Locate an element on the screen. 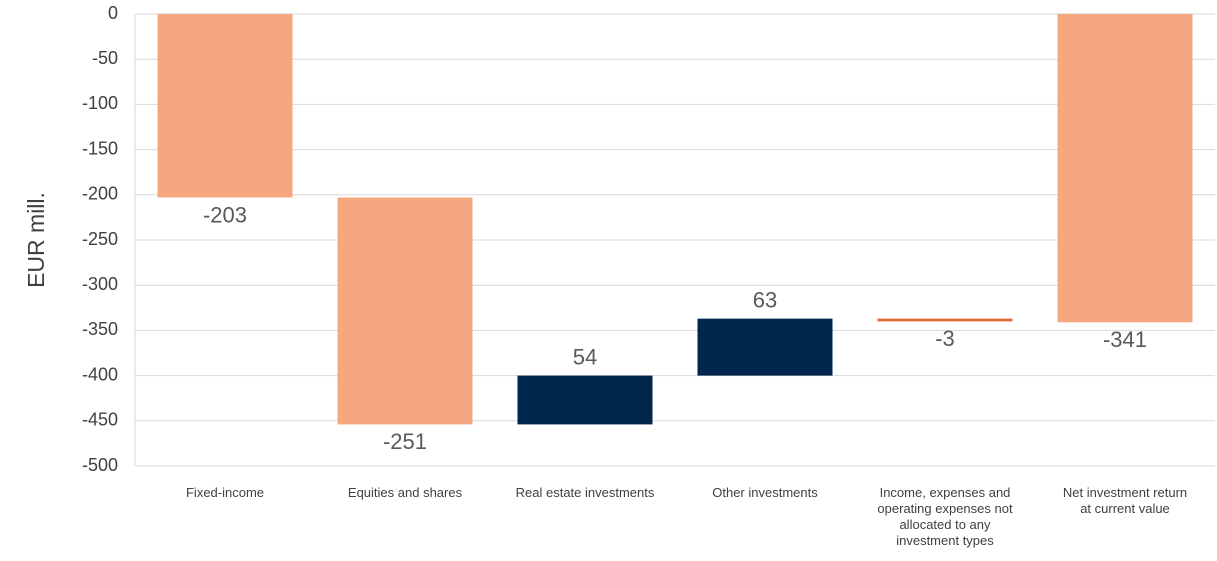 This screenshot has height=561, width=1217. x-tick-label: Equities and shares is located at coordinates (405, 492).